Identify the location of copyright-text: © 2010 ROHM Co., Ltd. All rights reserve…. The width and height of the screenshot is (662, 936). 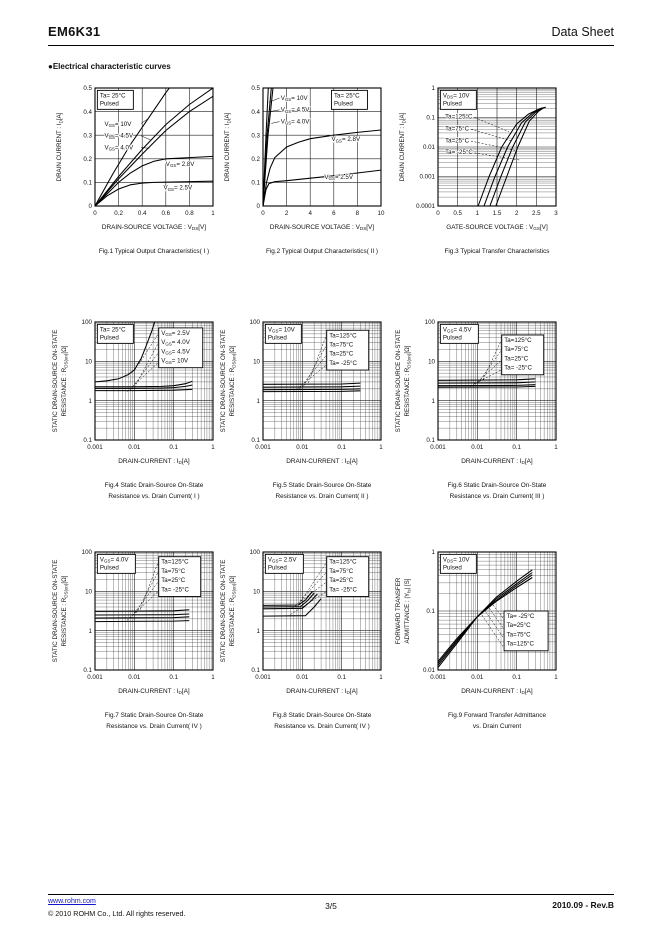
(117, 913).